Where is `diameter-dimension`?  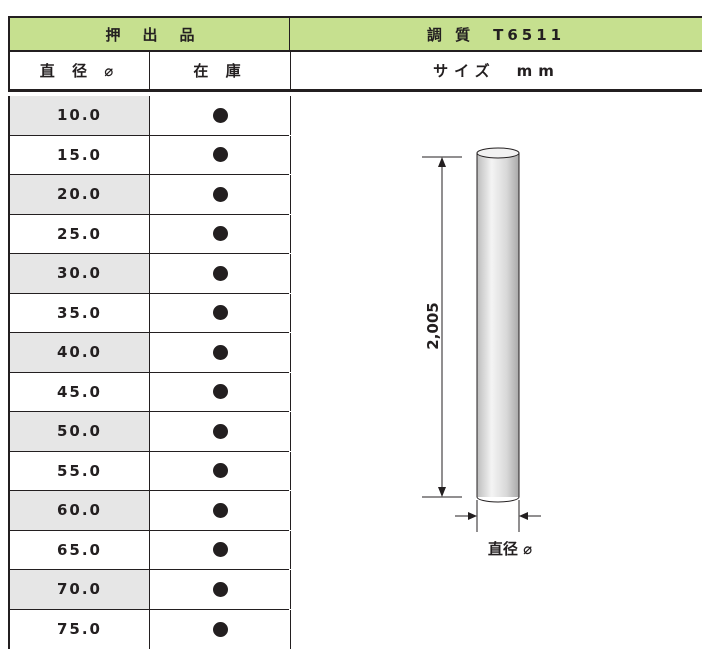 diameter-dimension is located at coordinates (498, 516).